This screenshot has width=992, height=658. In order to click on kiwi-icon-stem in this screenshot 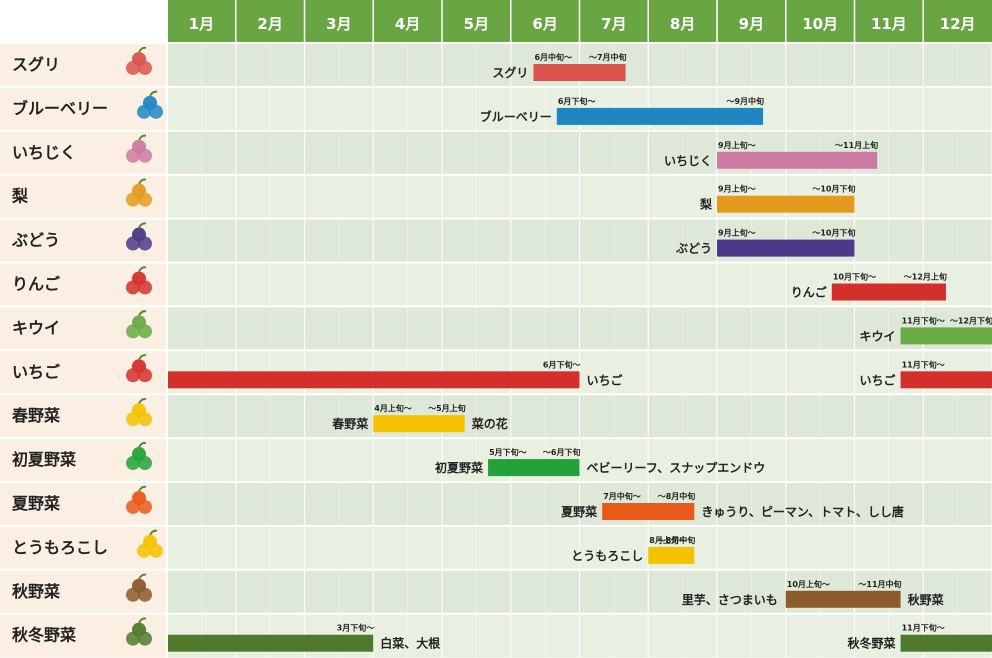, I will do `click(142, 313)`.